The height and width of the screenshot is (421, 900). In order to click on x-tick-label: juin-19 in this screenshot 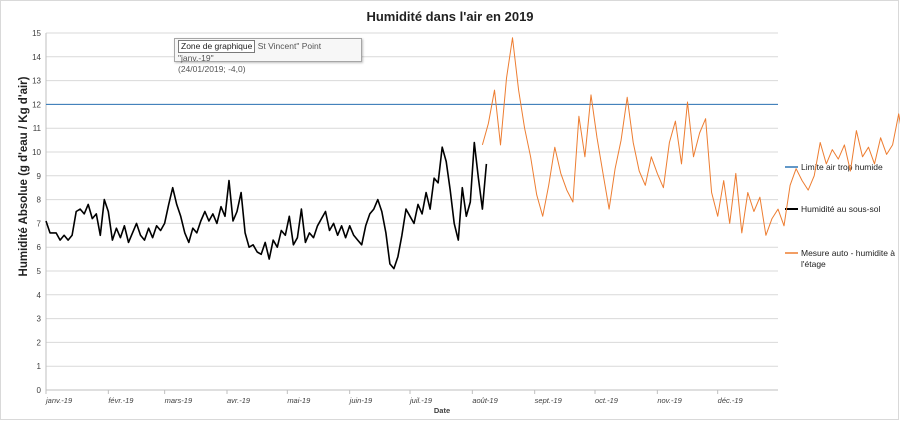, I will do `click(361, 400)`.